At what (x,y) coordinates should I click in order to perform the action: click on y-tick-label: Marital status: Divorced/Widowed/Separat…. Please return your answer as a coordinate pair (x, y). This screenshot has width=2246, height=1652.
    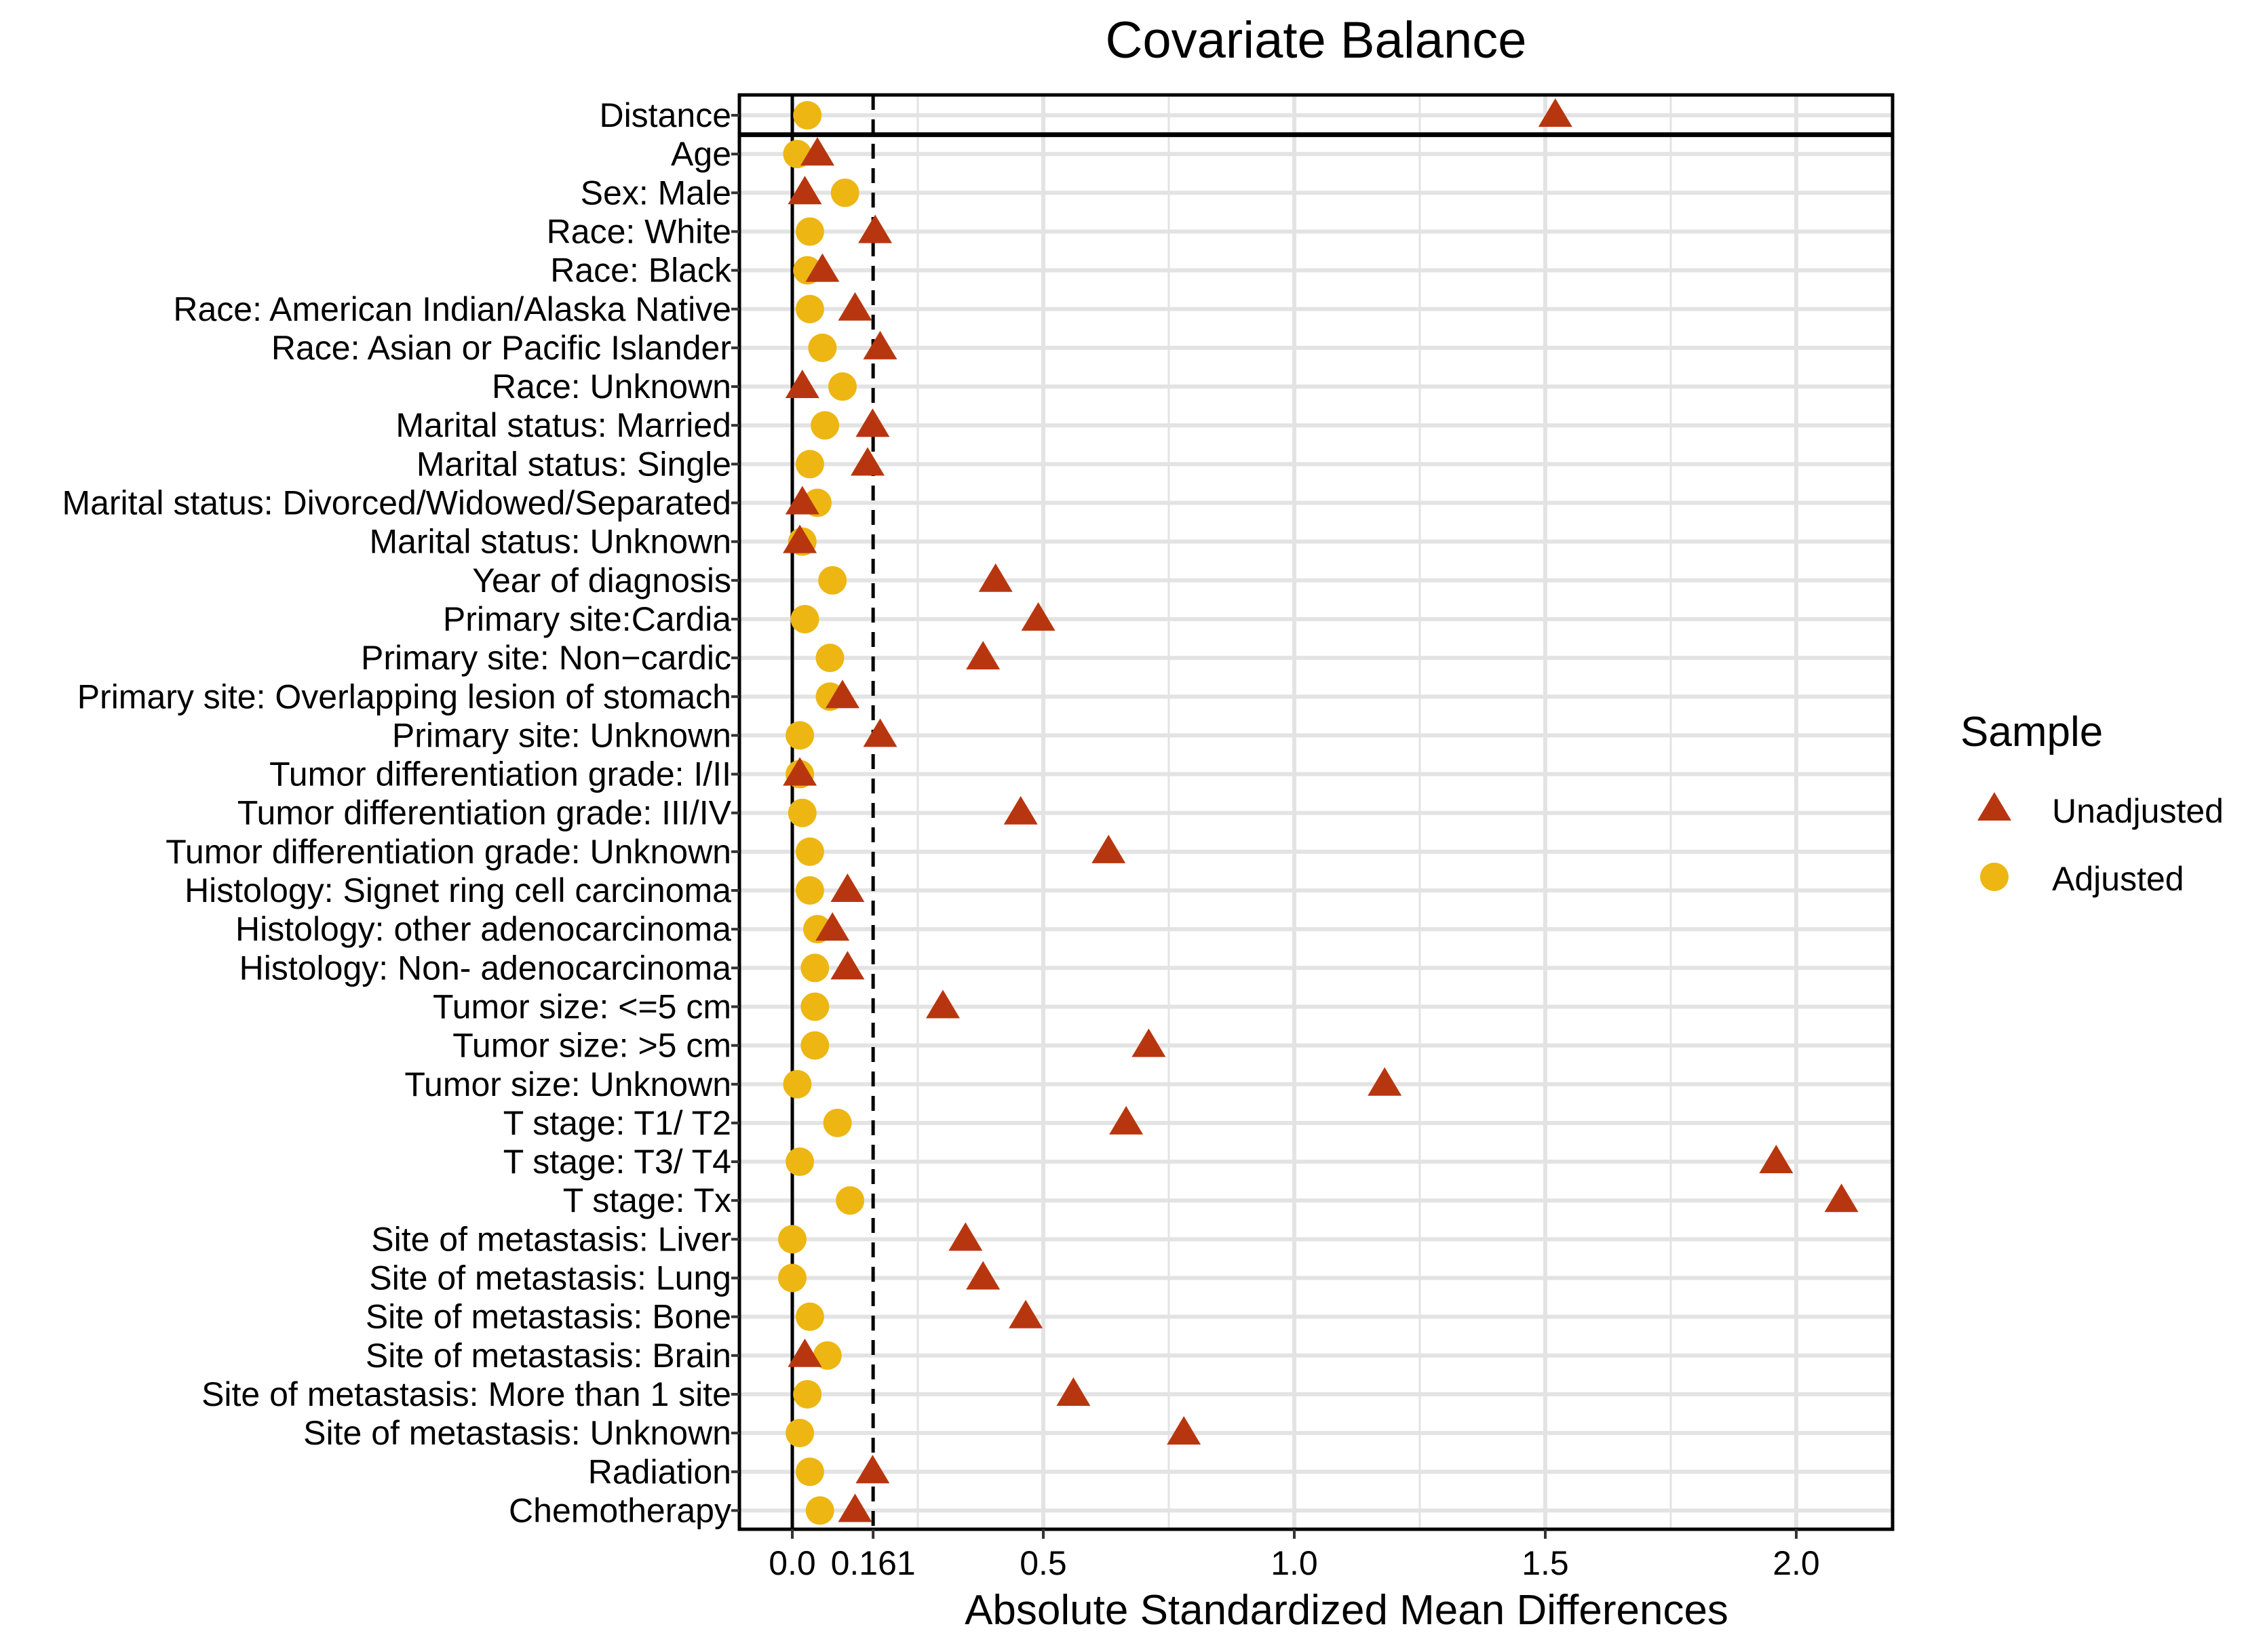
    Looking at the image, I should click on (397, 503).